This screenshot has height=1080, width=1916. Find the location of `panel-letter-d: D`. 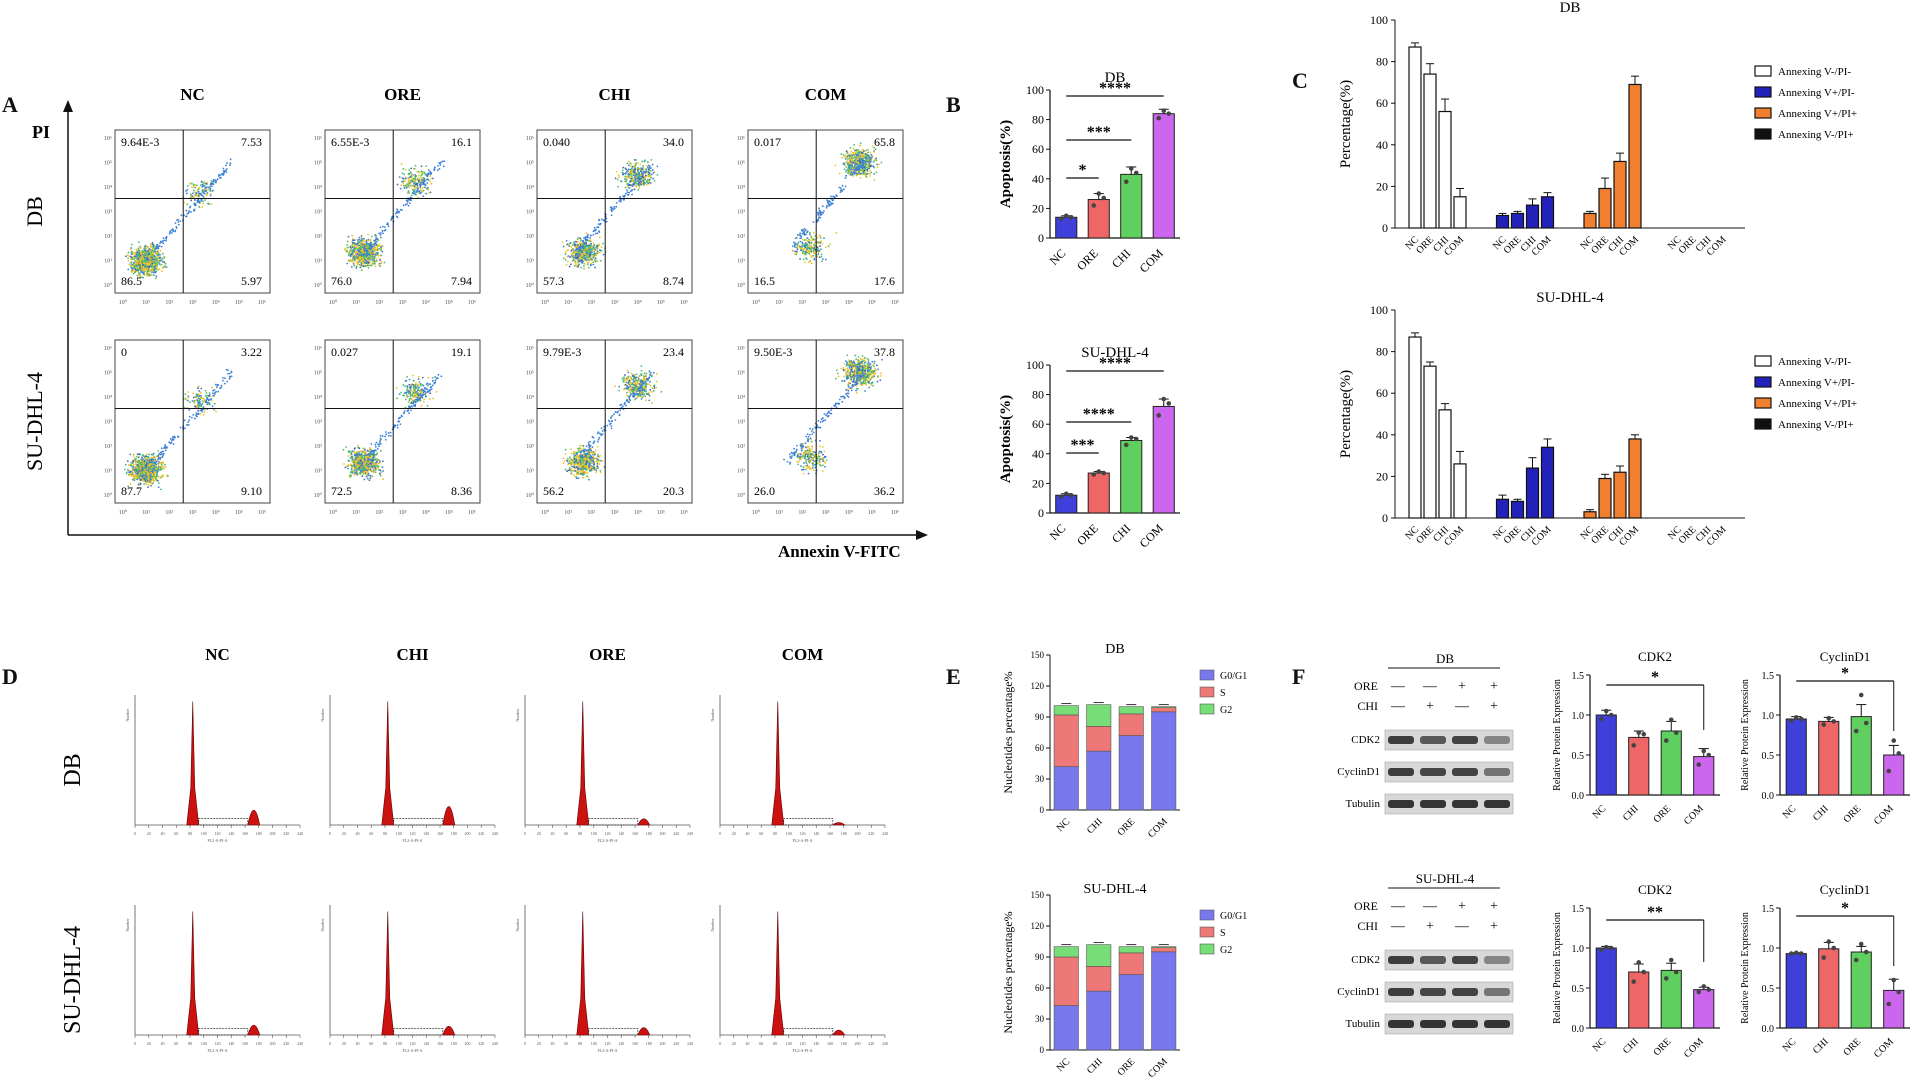

panel-letter-d: D is located at coordinates (10, 676).